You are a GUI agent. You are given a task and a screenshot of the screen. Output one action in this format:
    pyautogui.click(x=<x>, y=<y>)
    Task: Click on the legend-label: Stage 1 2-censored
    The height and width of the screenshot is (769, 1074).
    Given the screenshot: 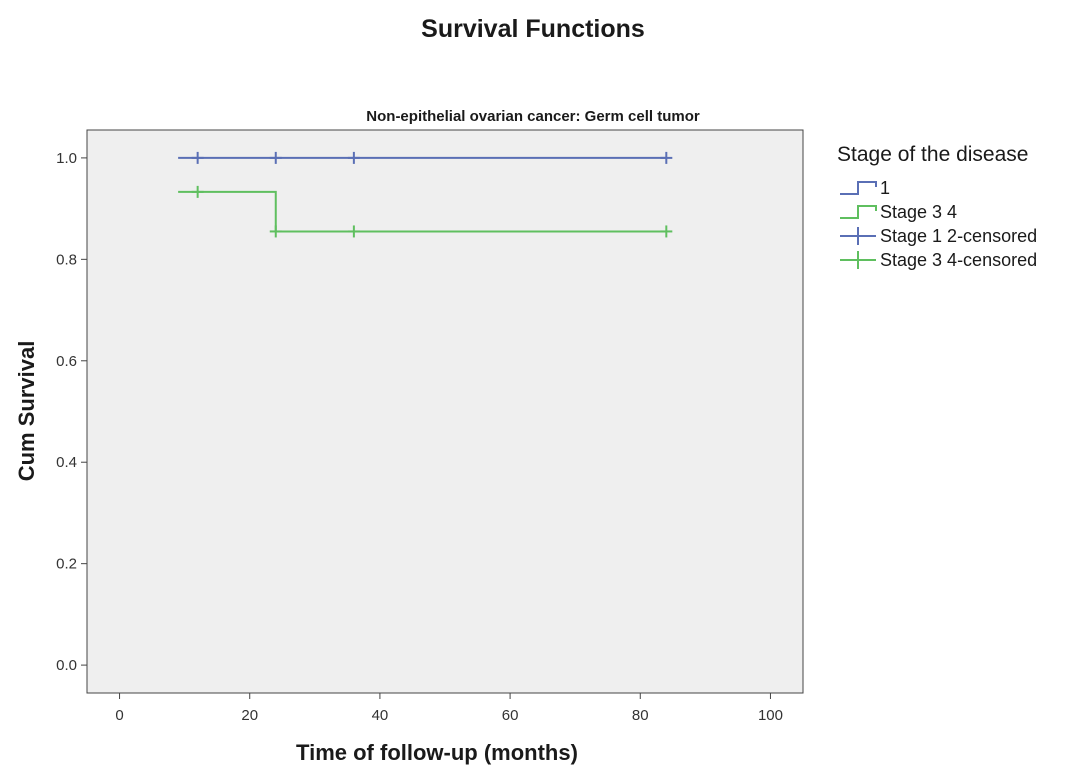 What is the action you would take?
    pyautogui.click(x=958, y=236)
    